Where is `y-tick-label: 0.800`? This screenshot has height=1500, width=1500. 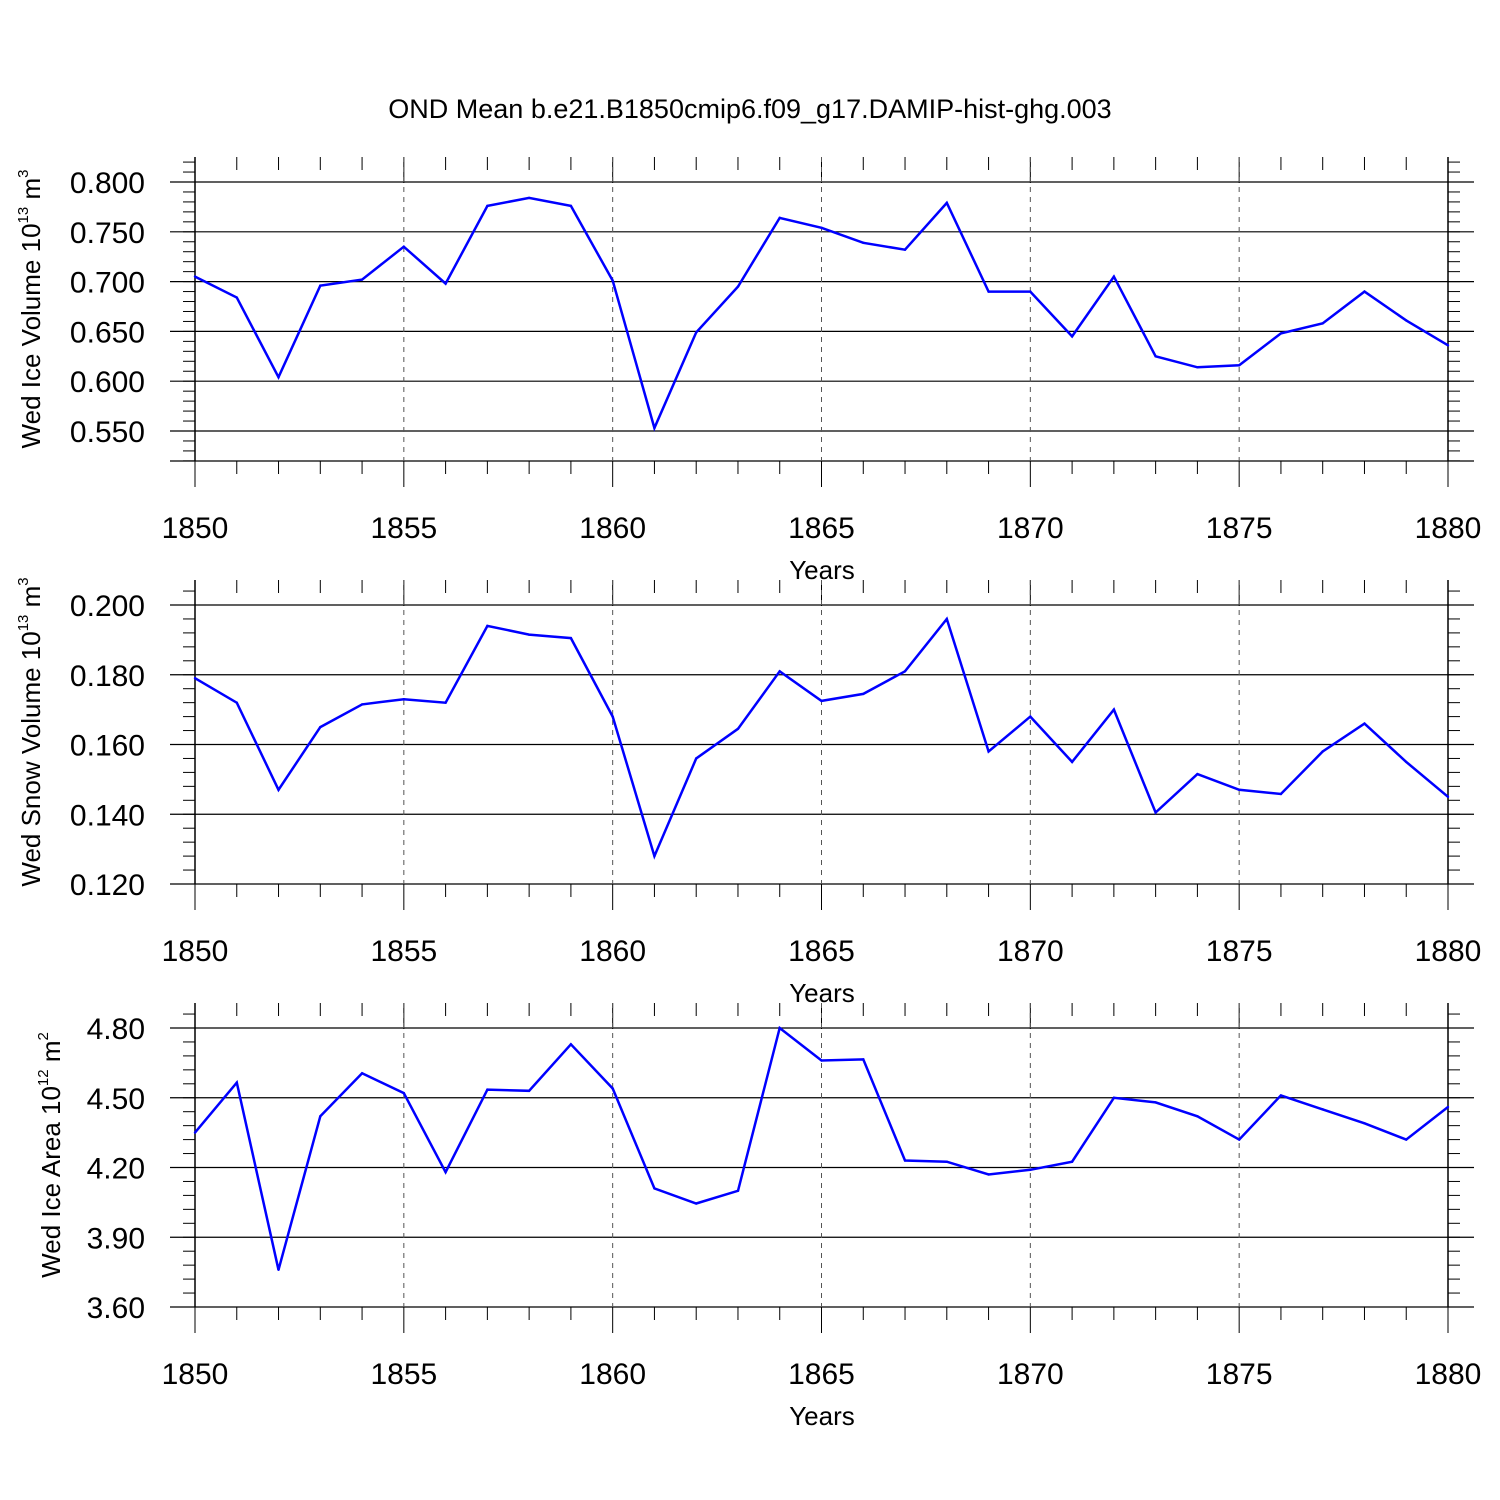
y-tick-label: 0.800 is located at coordinates (107, 183).